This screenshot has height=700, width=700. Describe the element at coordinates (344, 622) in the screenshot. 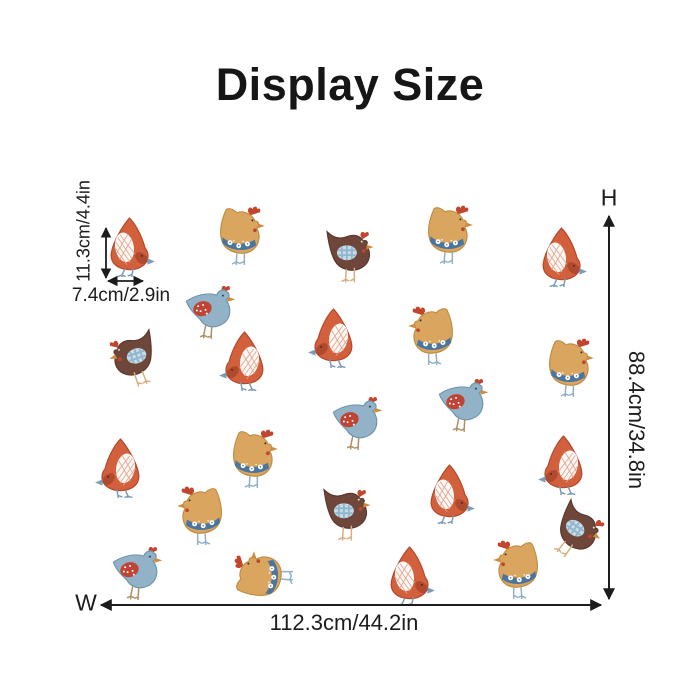

I see `total-width-label: 112.3cm/44.2in` at that location.